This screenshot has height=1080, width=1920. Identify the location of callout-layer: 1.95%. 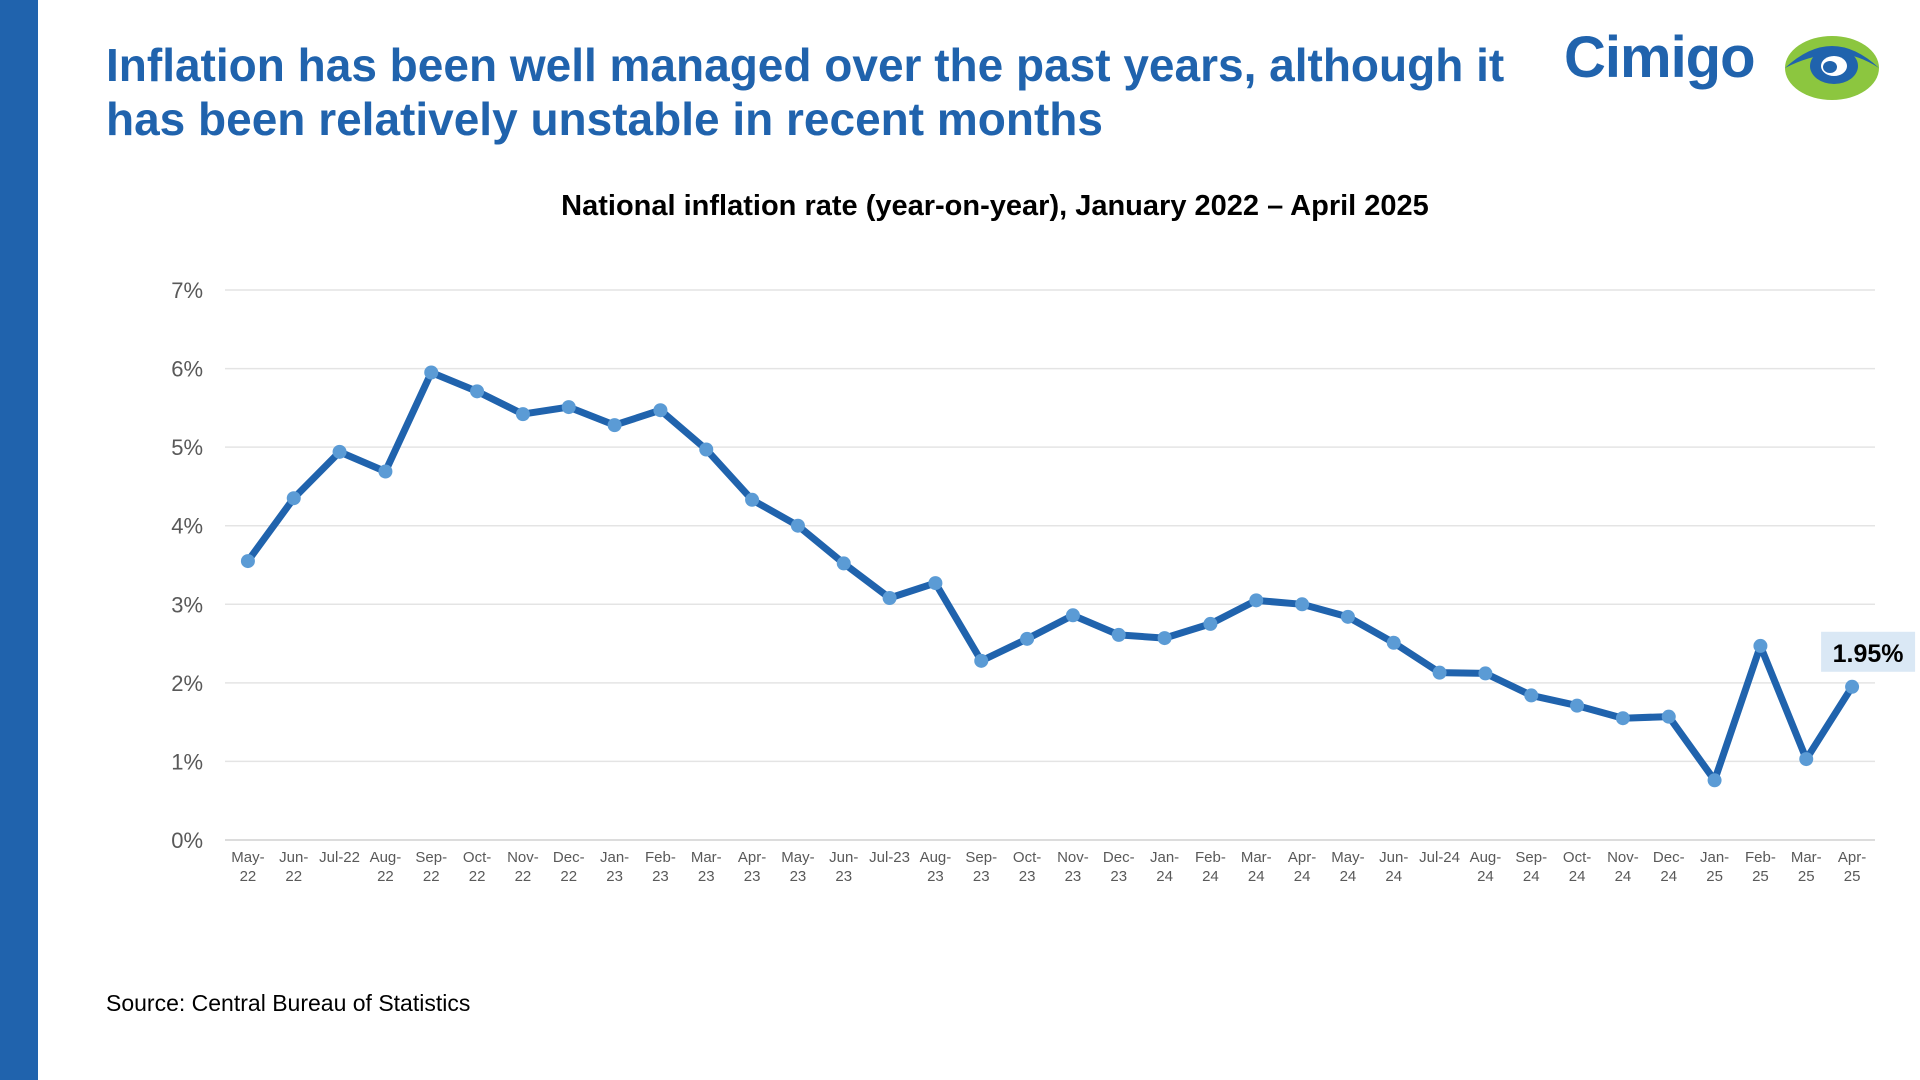
(1868, 651).